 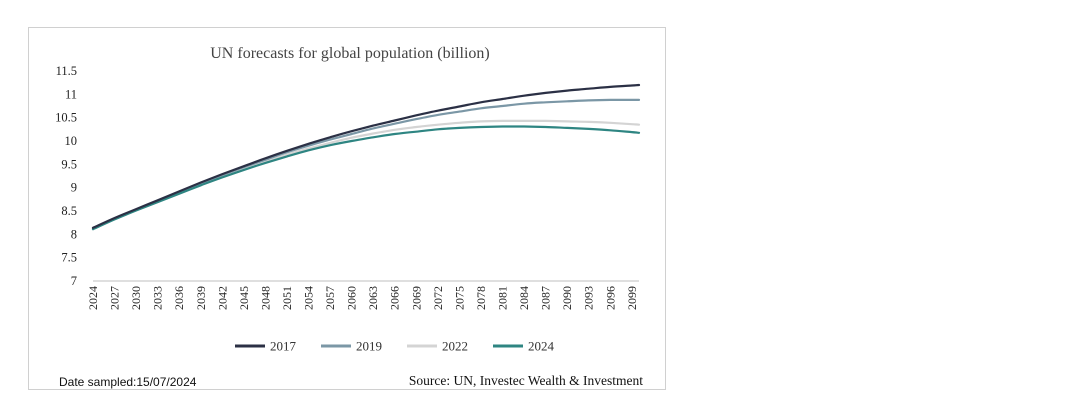 I want to click on x-tick-label: 2036, so click(x=179, y=298).